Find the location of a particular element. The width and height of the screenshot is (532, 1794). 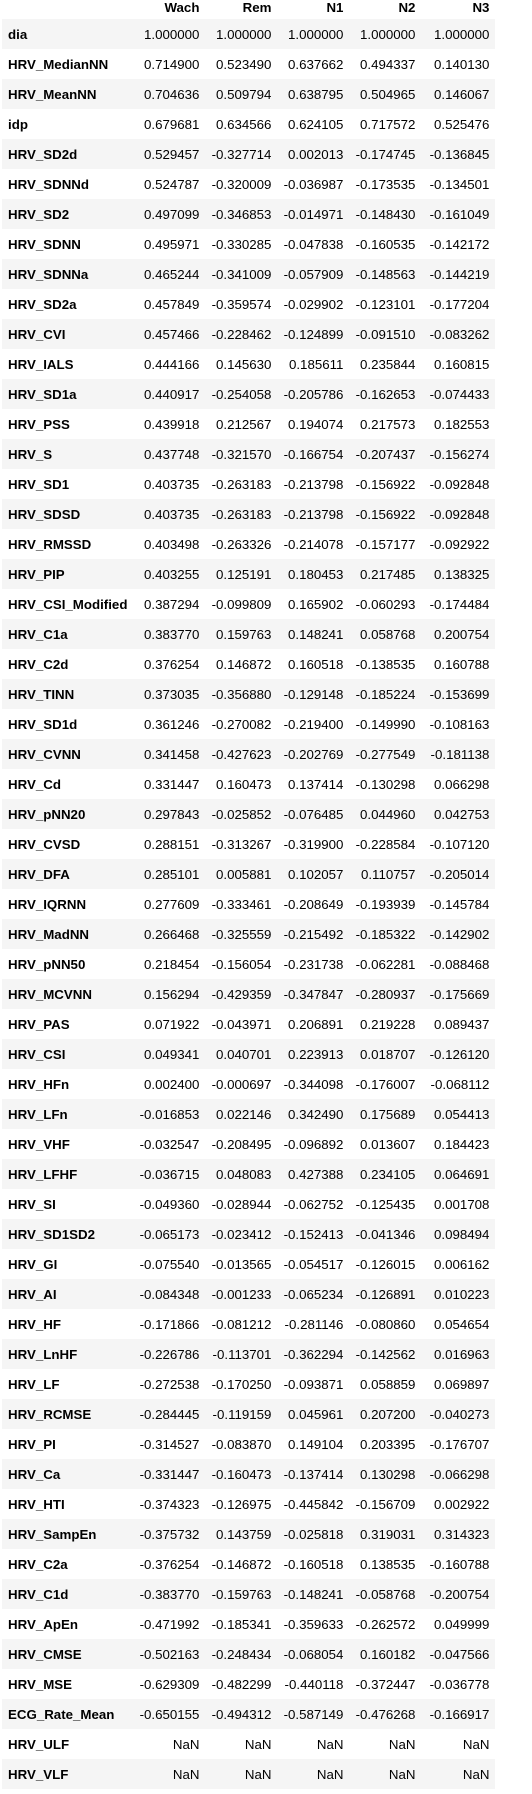

table-cell: 0.058768 is located at coordinates (387, 634).